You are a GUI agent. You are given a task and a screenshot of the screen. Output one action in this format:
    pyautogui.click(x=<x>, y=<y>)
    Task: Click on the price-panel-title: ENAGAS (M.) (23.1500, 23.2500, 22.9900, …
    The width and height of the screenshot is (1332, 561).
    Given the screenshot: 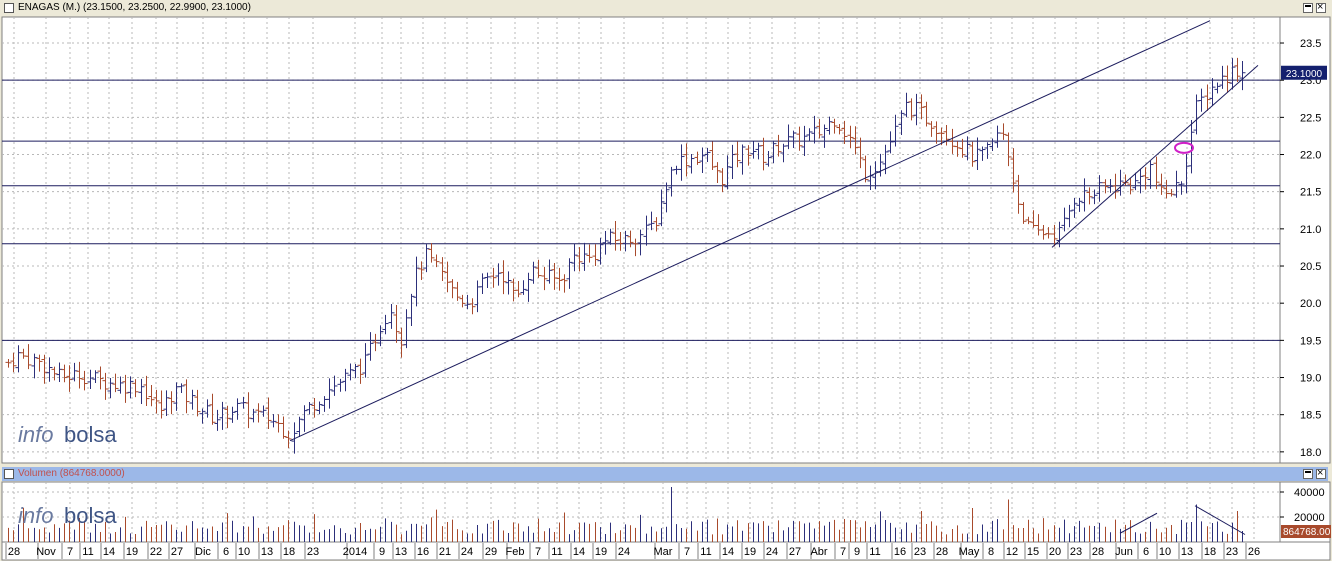 What is the action you would take?
    pyautogui.click(x=134, y=7)
    